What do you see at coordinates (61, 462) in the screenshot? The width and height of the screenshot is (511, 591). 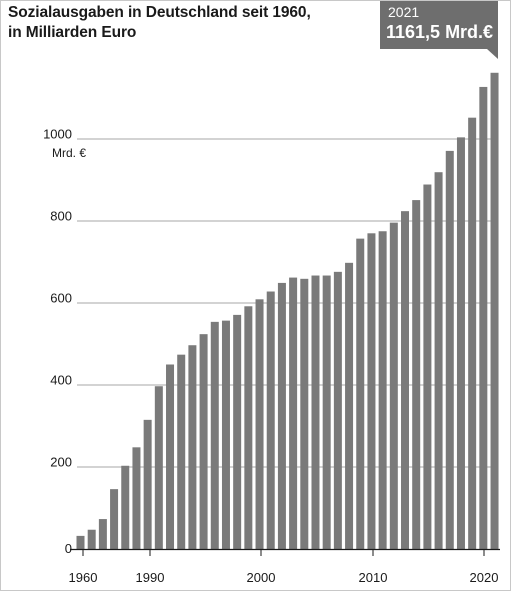 I see `y-tick-label-200: 200` at bounding box center [61, 462].